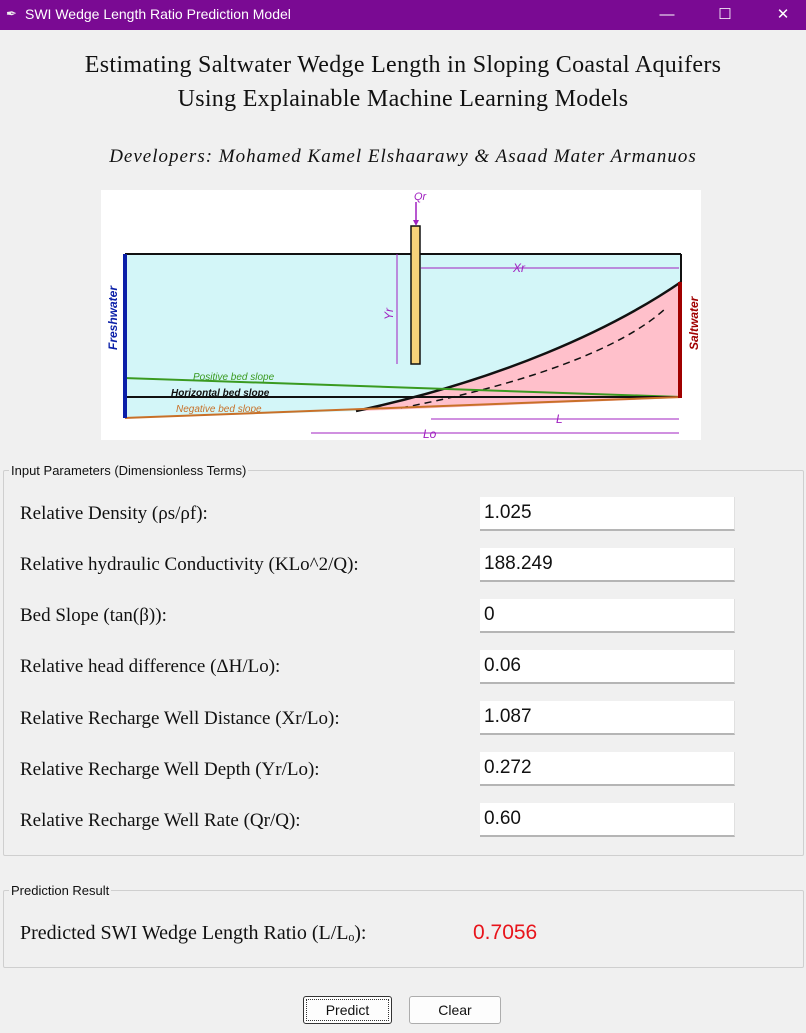 The image size is (806, 1033). I want to click on saltwater-wedge, so click(521, 346).